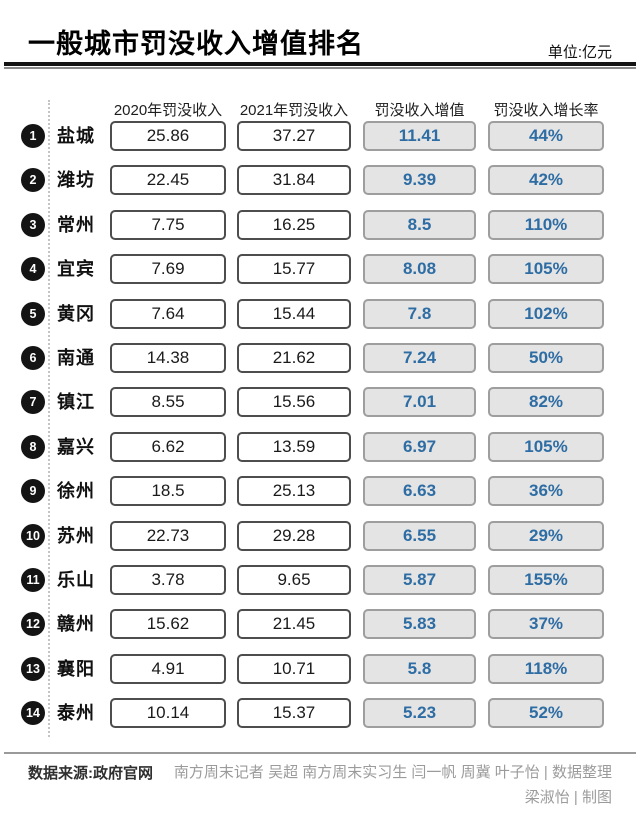 The height and width of the screenshot is (820, 640). What do you see at coordinates (168, 579) in the screenshot?
I see `value-2020: 3.78` at bounding box center [168, 579].